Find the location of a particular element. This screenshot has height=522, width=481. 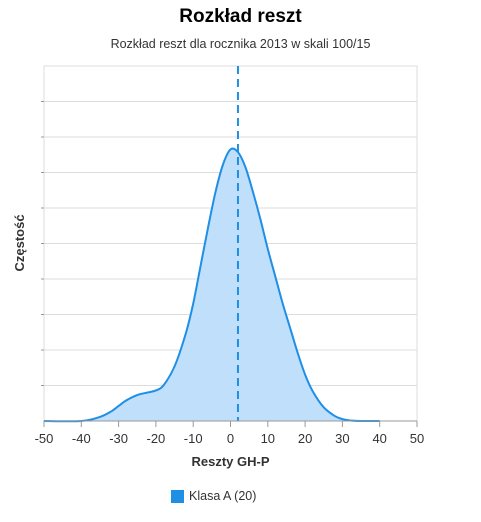

chart-title: Rozkład reszt is located at coordinates (240, 16).